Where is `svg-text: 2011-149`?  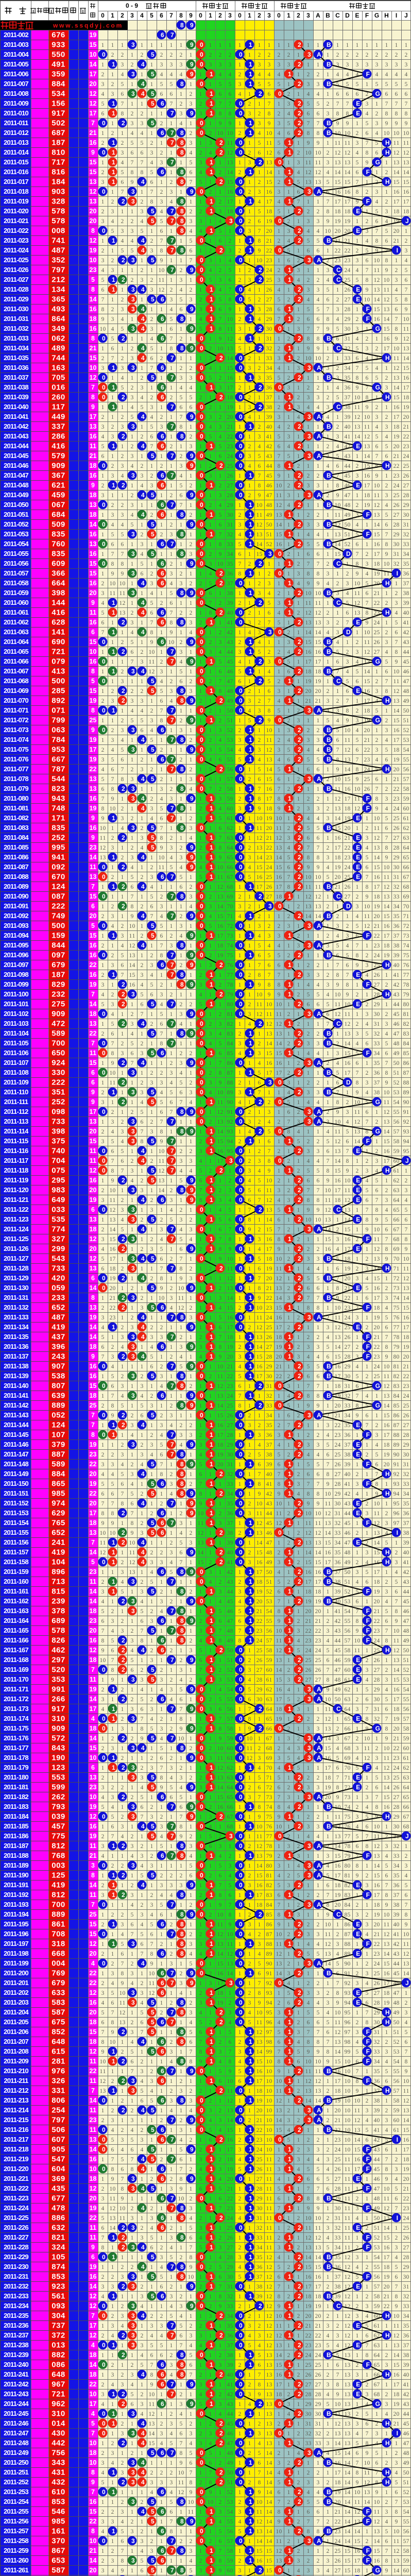
svg-text: 2011-149 is located at coordinates (16, 1474).